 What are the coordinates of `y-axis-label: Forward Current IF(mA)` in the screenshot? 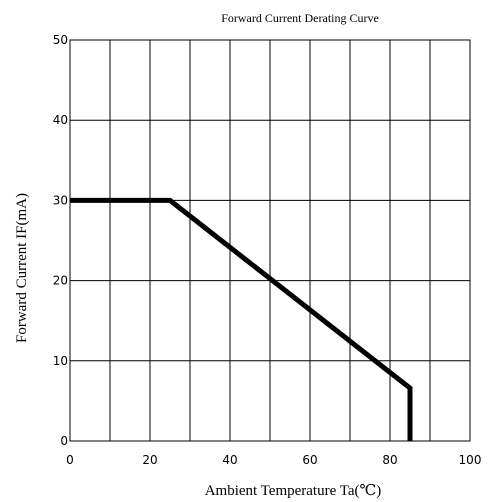 It's located at (22, 268).